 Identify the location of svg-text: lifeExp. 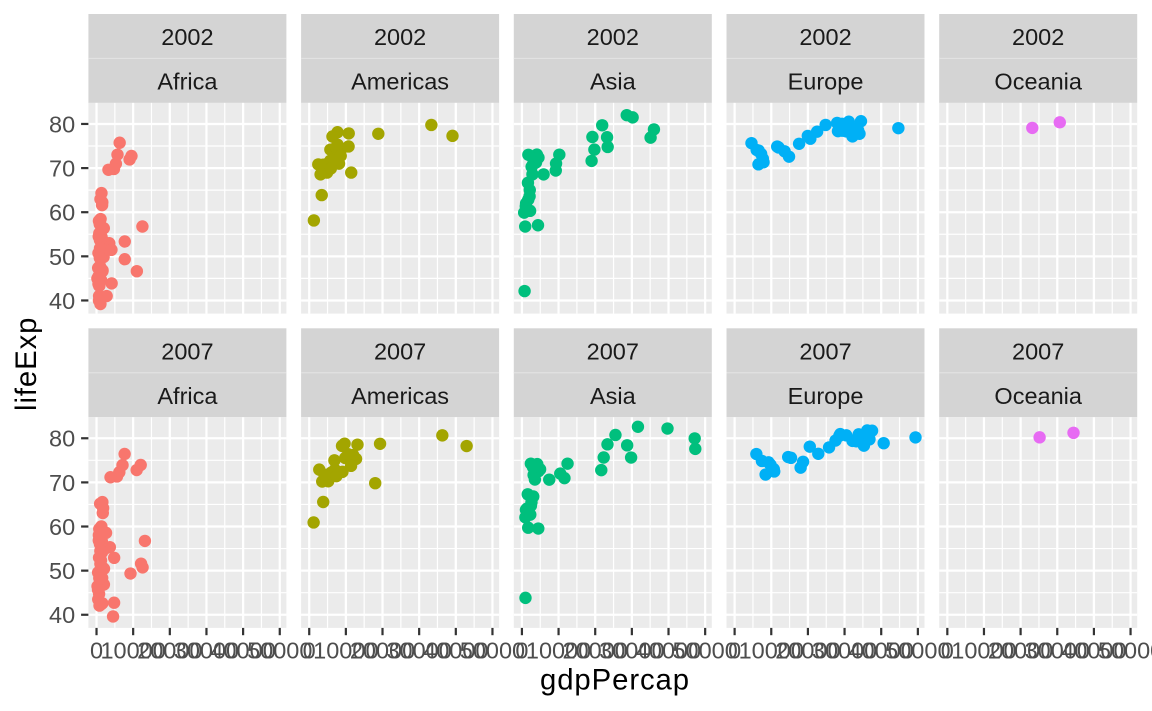
(26, 364).